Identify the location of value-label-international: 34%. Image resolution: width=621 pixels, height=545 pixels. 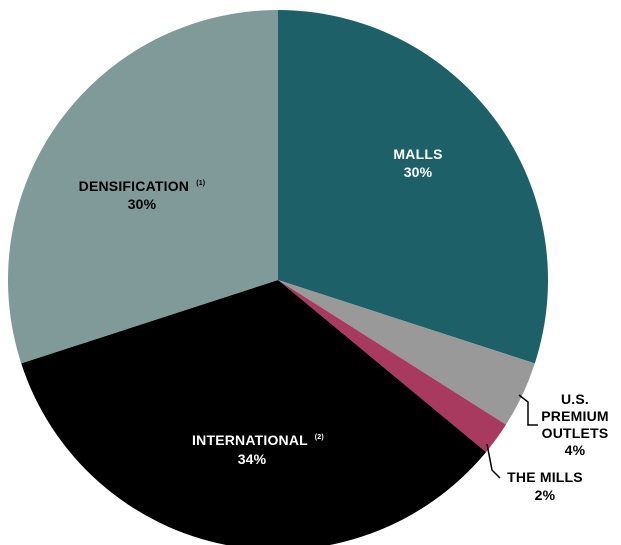
(252, 459).